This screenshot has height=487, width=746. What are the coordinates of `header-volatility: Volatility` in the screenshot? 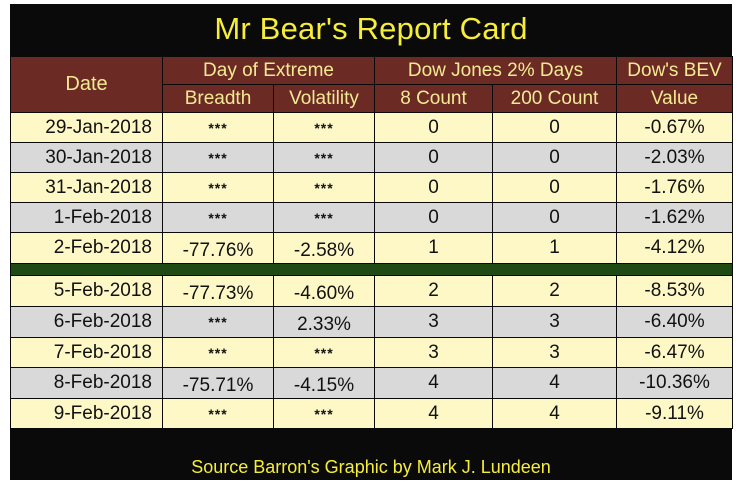 It's located at (324, 98).